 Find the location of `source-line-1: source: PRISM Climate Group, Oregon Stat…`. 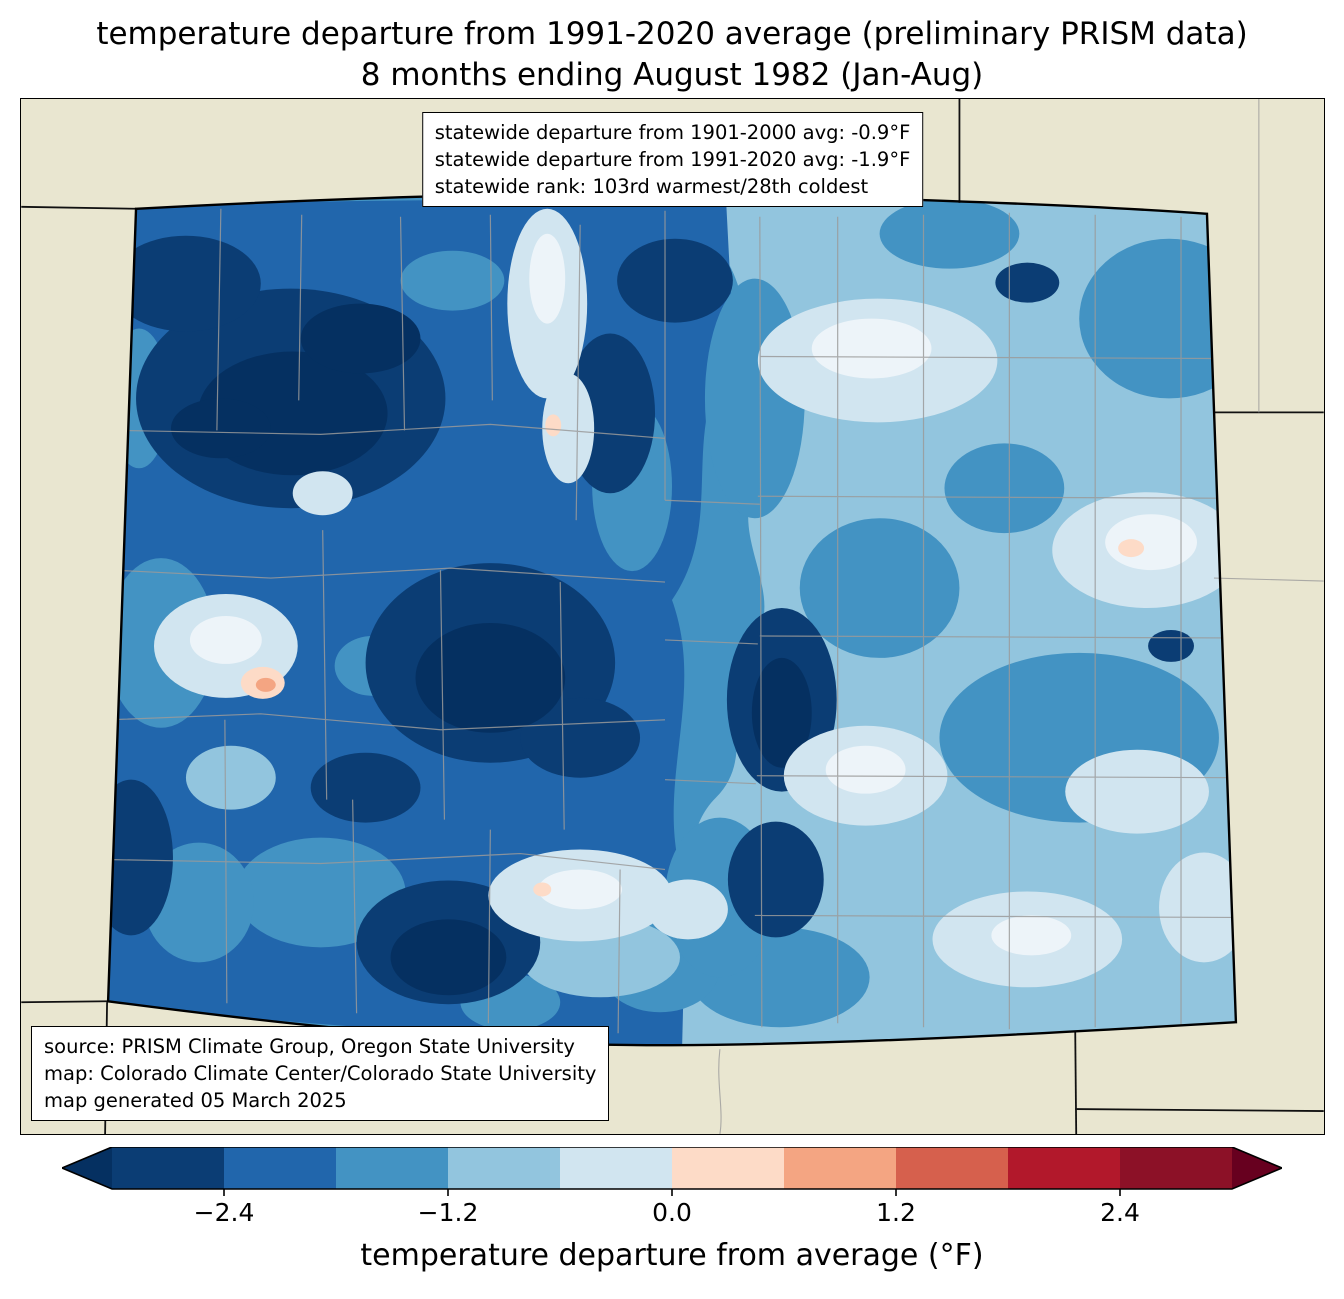

source-line-1: source: PRISM Climate Group, Oregon Stat… is located at coordinates (309, 1046).